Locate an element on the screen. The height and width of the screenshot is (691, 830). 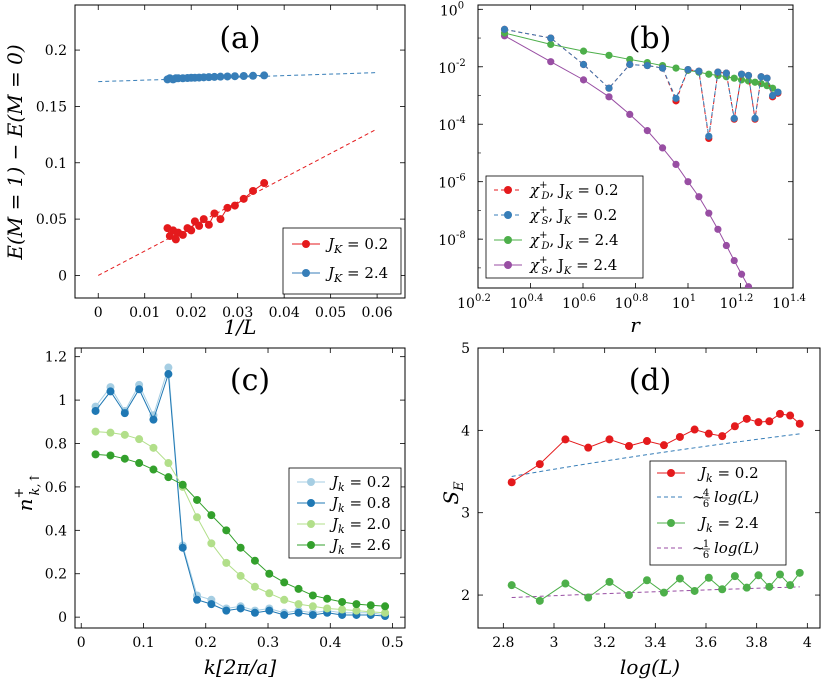
legend-label-b-3: χ+ S, JK = 2.4 is located at coordinates (573, 266).